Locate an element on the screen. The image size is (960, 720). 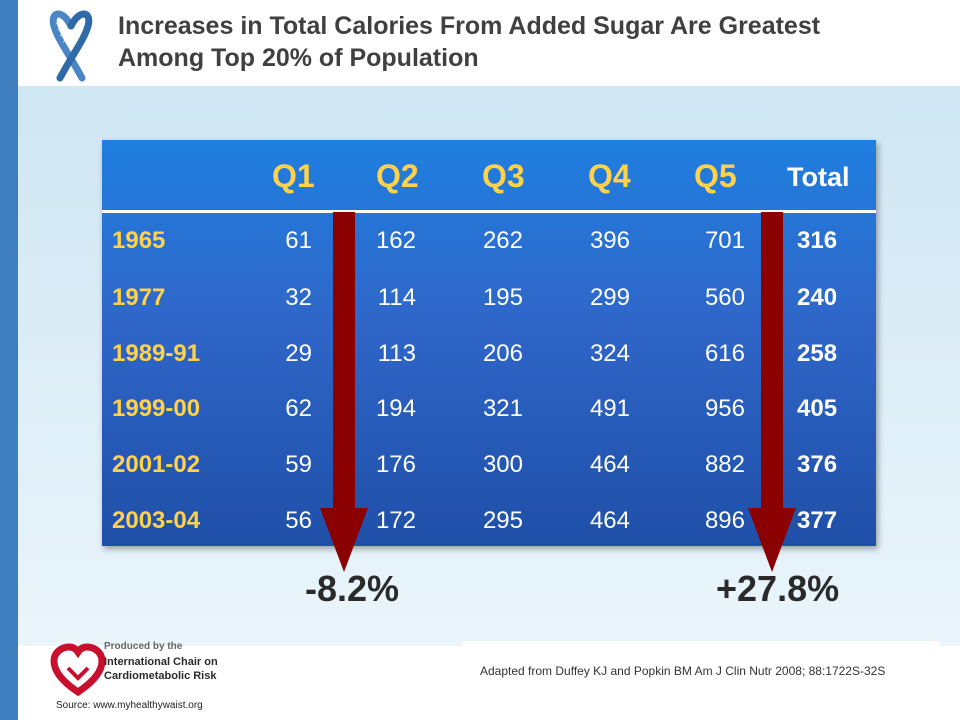
table-cell-q1: 59 is located at coordinates (298, 464).